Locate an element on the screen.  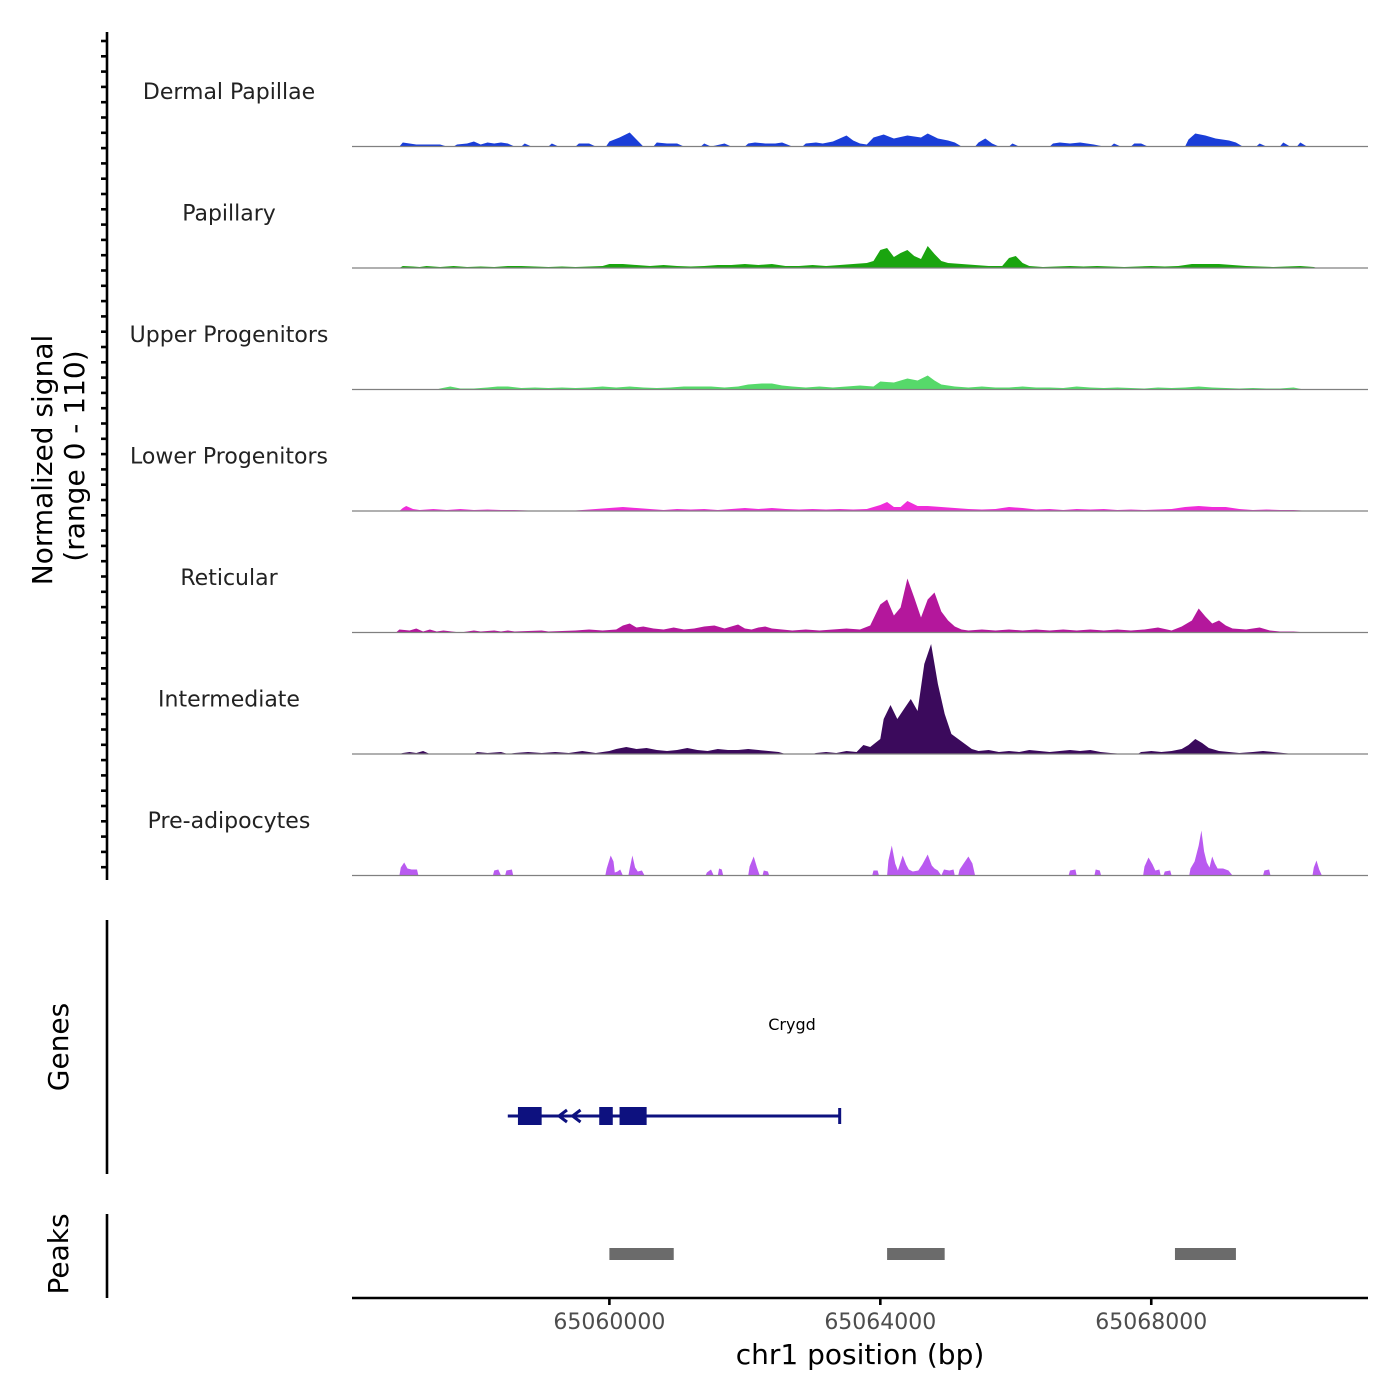
peak-regions is located at coordinates (922, 1254).